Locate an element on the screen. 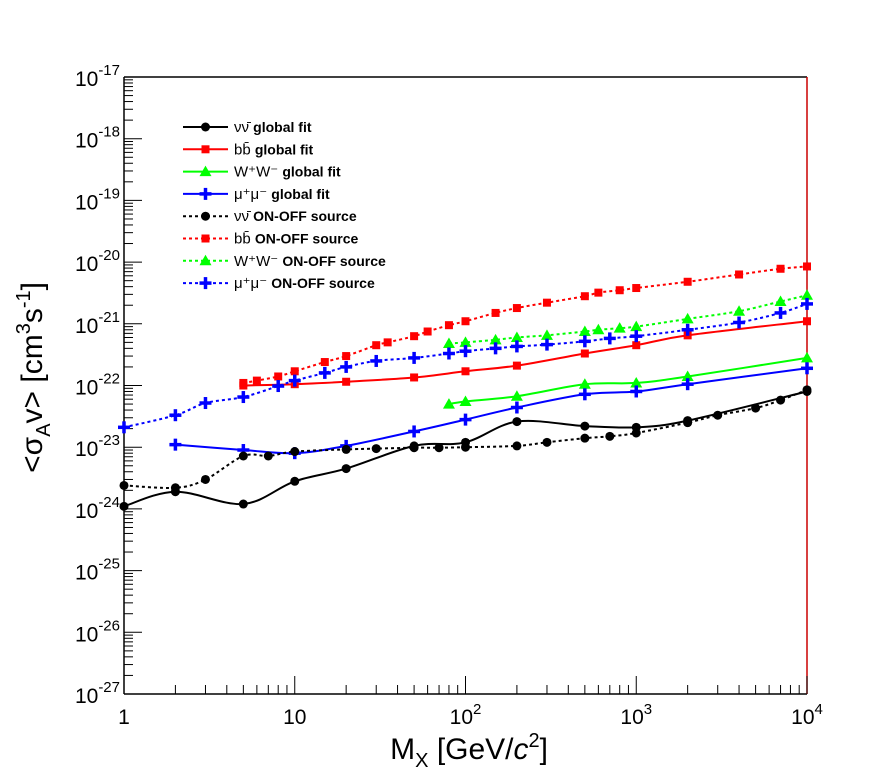  x-tick-label: 1 is located at coordinates (124, 717).